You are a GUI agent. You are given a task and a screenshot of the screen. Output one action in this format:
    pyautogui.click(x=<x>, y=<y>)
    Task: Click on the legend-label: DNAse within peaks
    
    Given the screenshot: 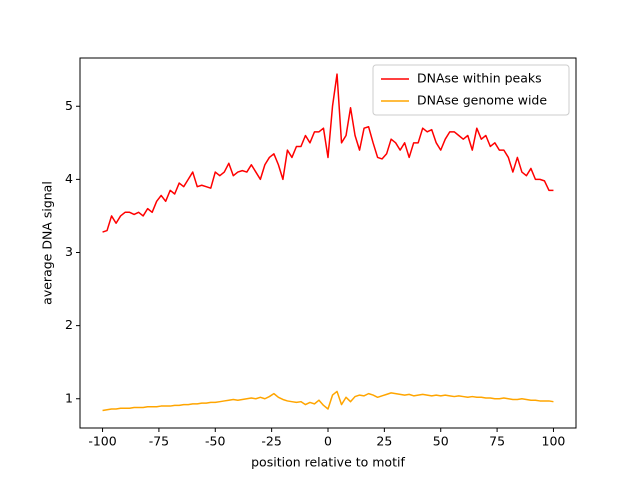 What is the action you would take?
    pyautogui.click(x=479, y=78)
    